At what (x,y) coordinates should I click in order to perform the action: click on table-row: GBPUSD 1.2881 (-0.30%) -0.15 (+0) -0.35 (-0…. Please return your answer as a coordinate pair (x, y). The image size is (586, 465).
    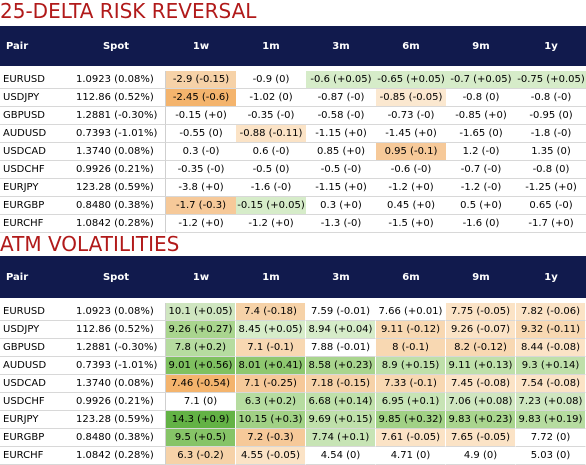
    Looking at the image, I should click on (293, 116).